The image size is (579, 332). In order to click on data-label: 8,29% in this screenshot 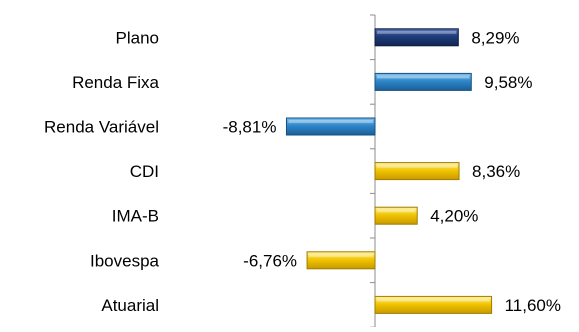, I will do `click(495, 37)`.